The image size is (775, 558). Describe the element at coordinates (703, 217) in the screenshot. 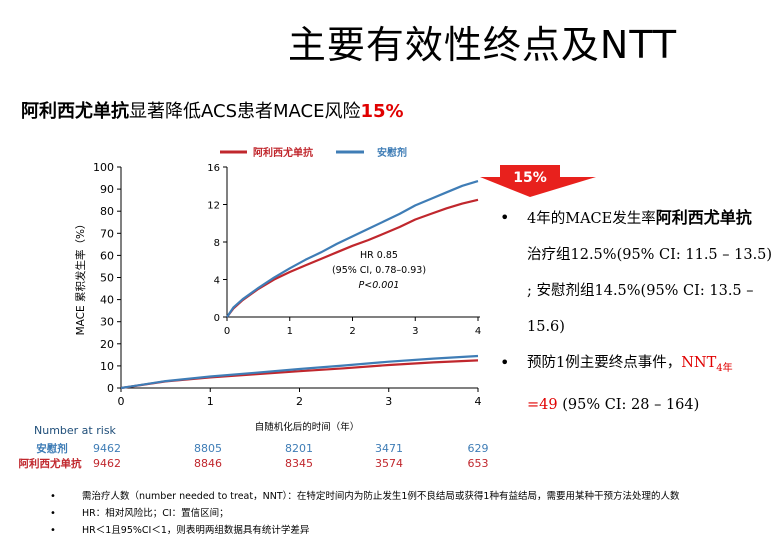

I see `mace-rate-drug: 阿利西尤单抗` at that location.